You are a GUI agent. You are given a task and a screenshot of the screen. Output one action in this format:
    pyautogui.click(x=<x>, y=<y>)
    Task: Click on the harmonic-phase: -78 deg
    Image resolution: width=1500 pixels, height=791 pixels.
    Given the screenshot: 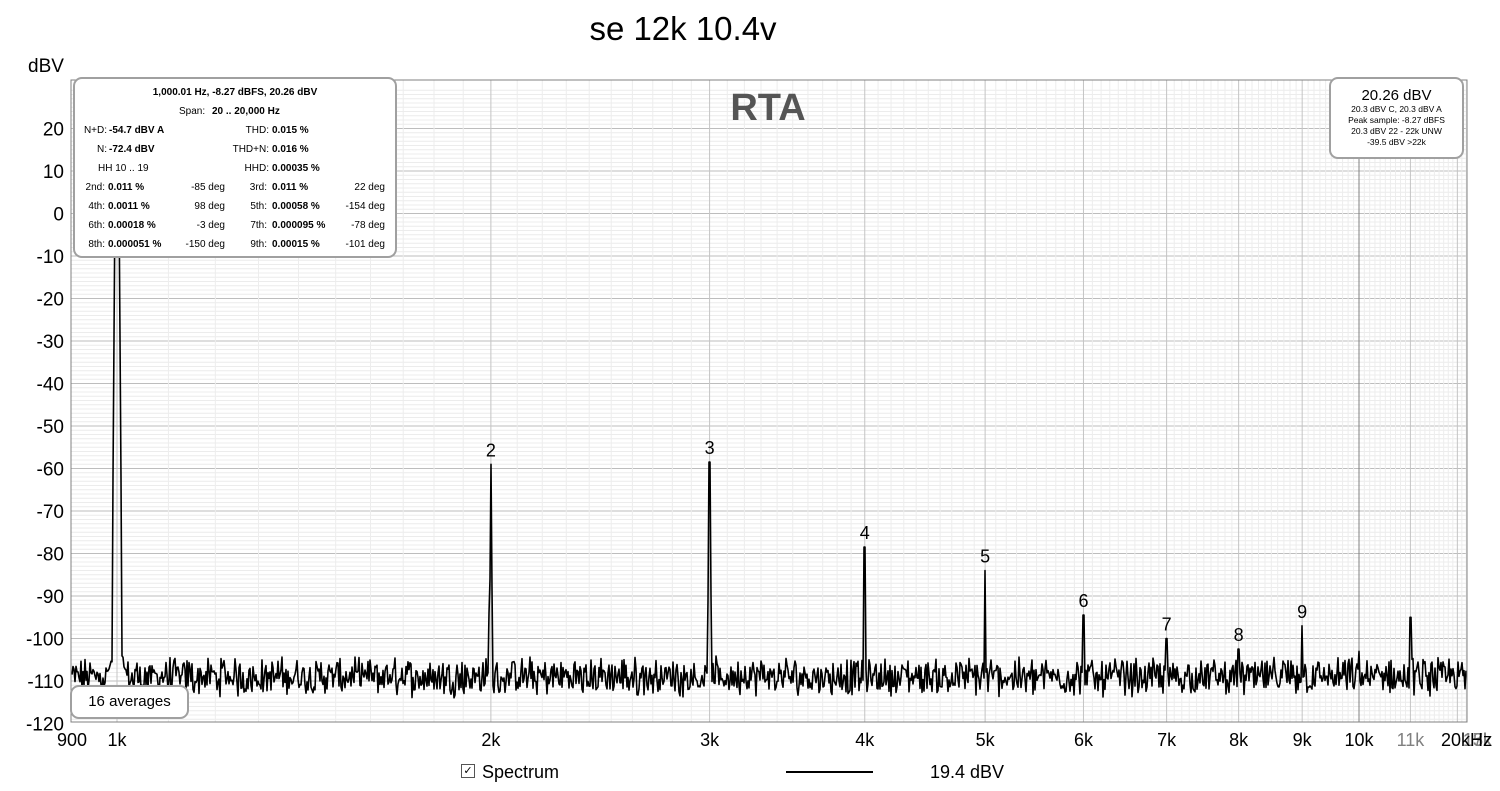 What is the action you would take?
    pyautogui.click(x=368, y=225)
    